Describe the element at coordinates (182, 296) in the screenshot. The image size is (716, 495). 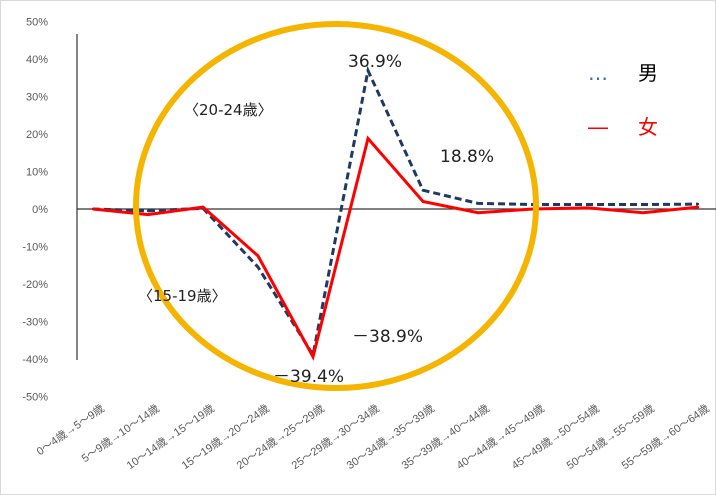
I see `annotation-age-15-19: 〈15-19歳〉` at that location.